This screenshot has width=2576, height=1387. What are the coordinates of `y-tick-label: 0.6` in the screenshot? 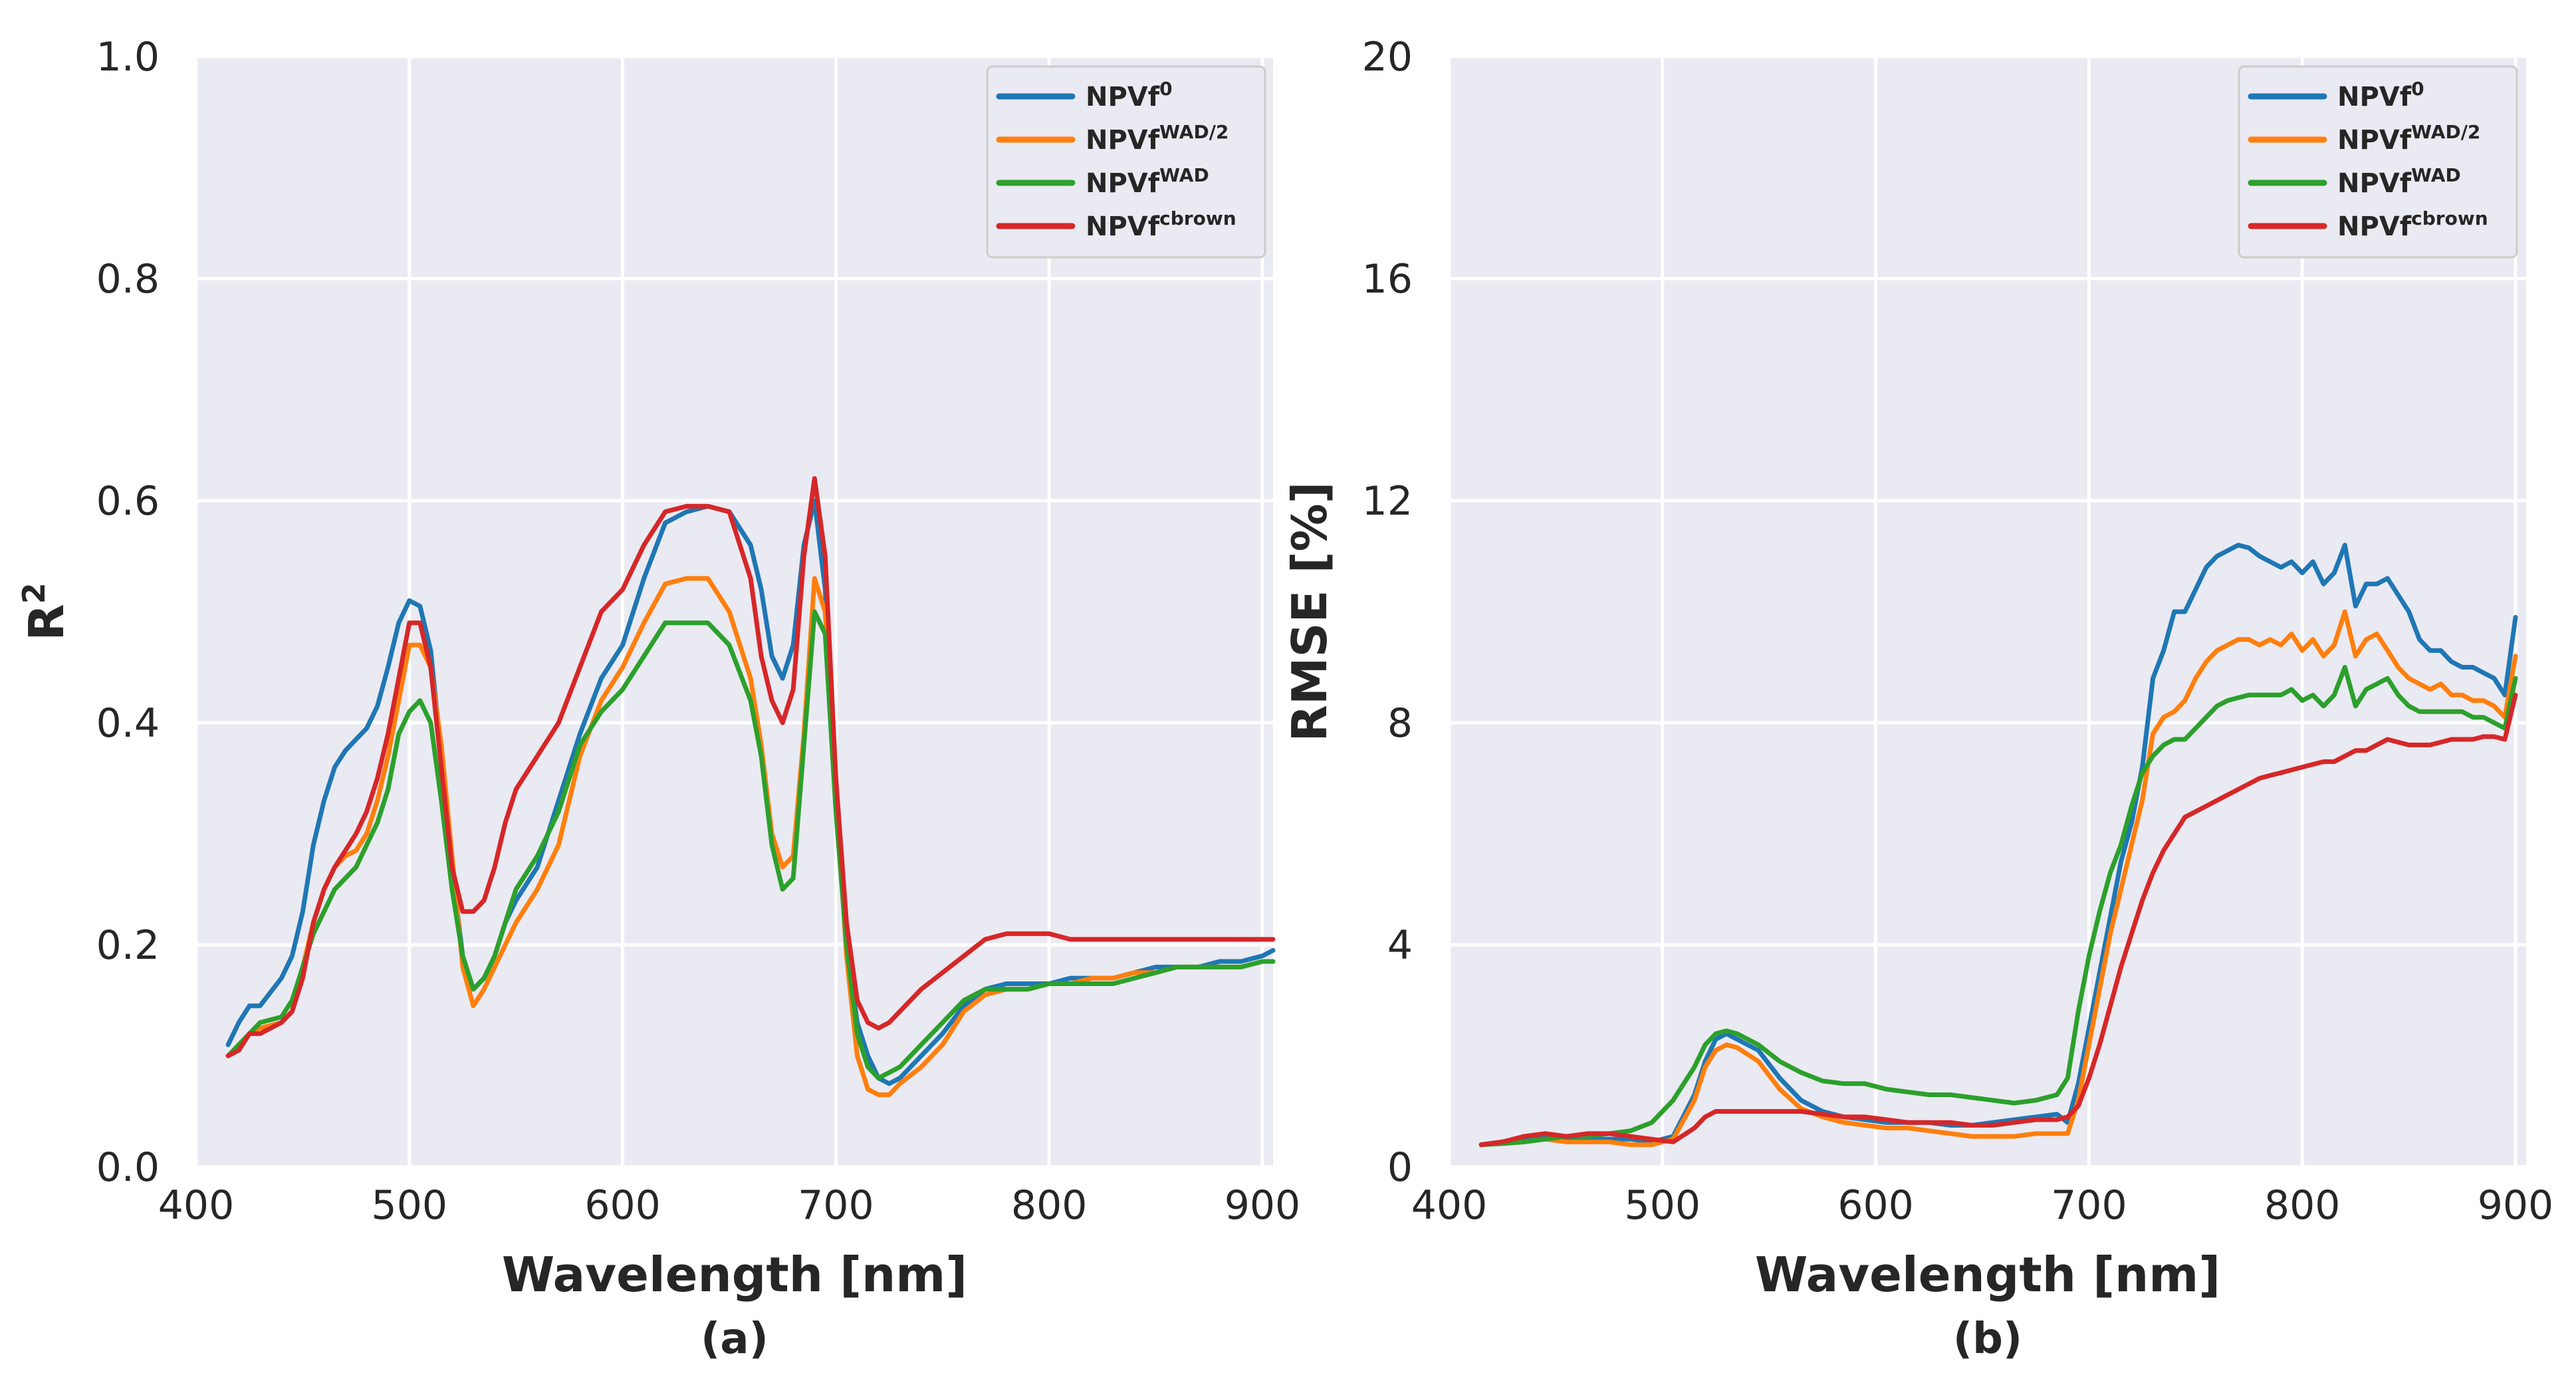 It's located at (128, 502).